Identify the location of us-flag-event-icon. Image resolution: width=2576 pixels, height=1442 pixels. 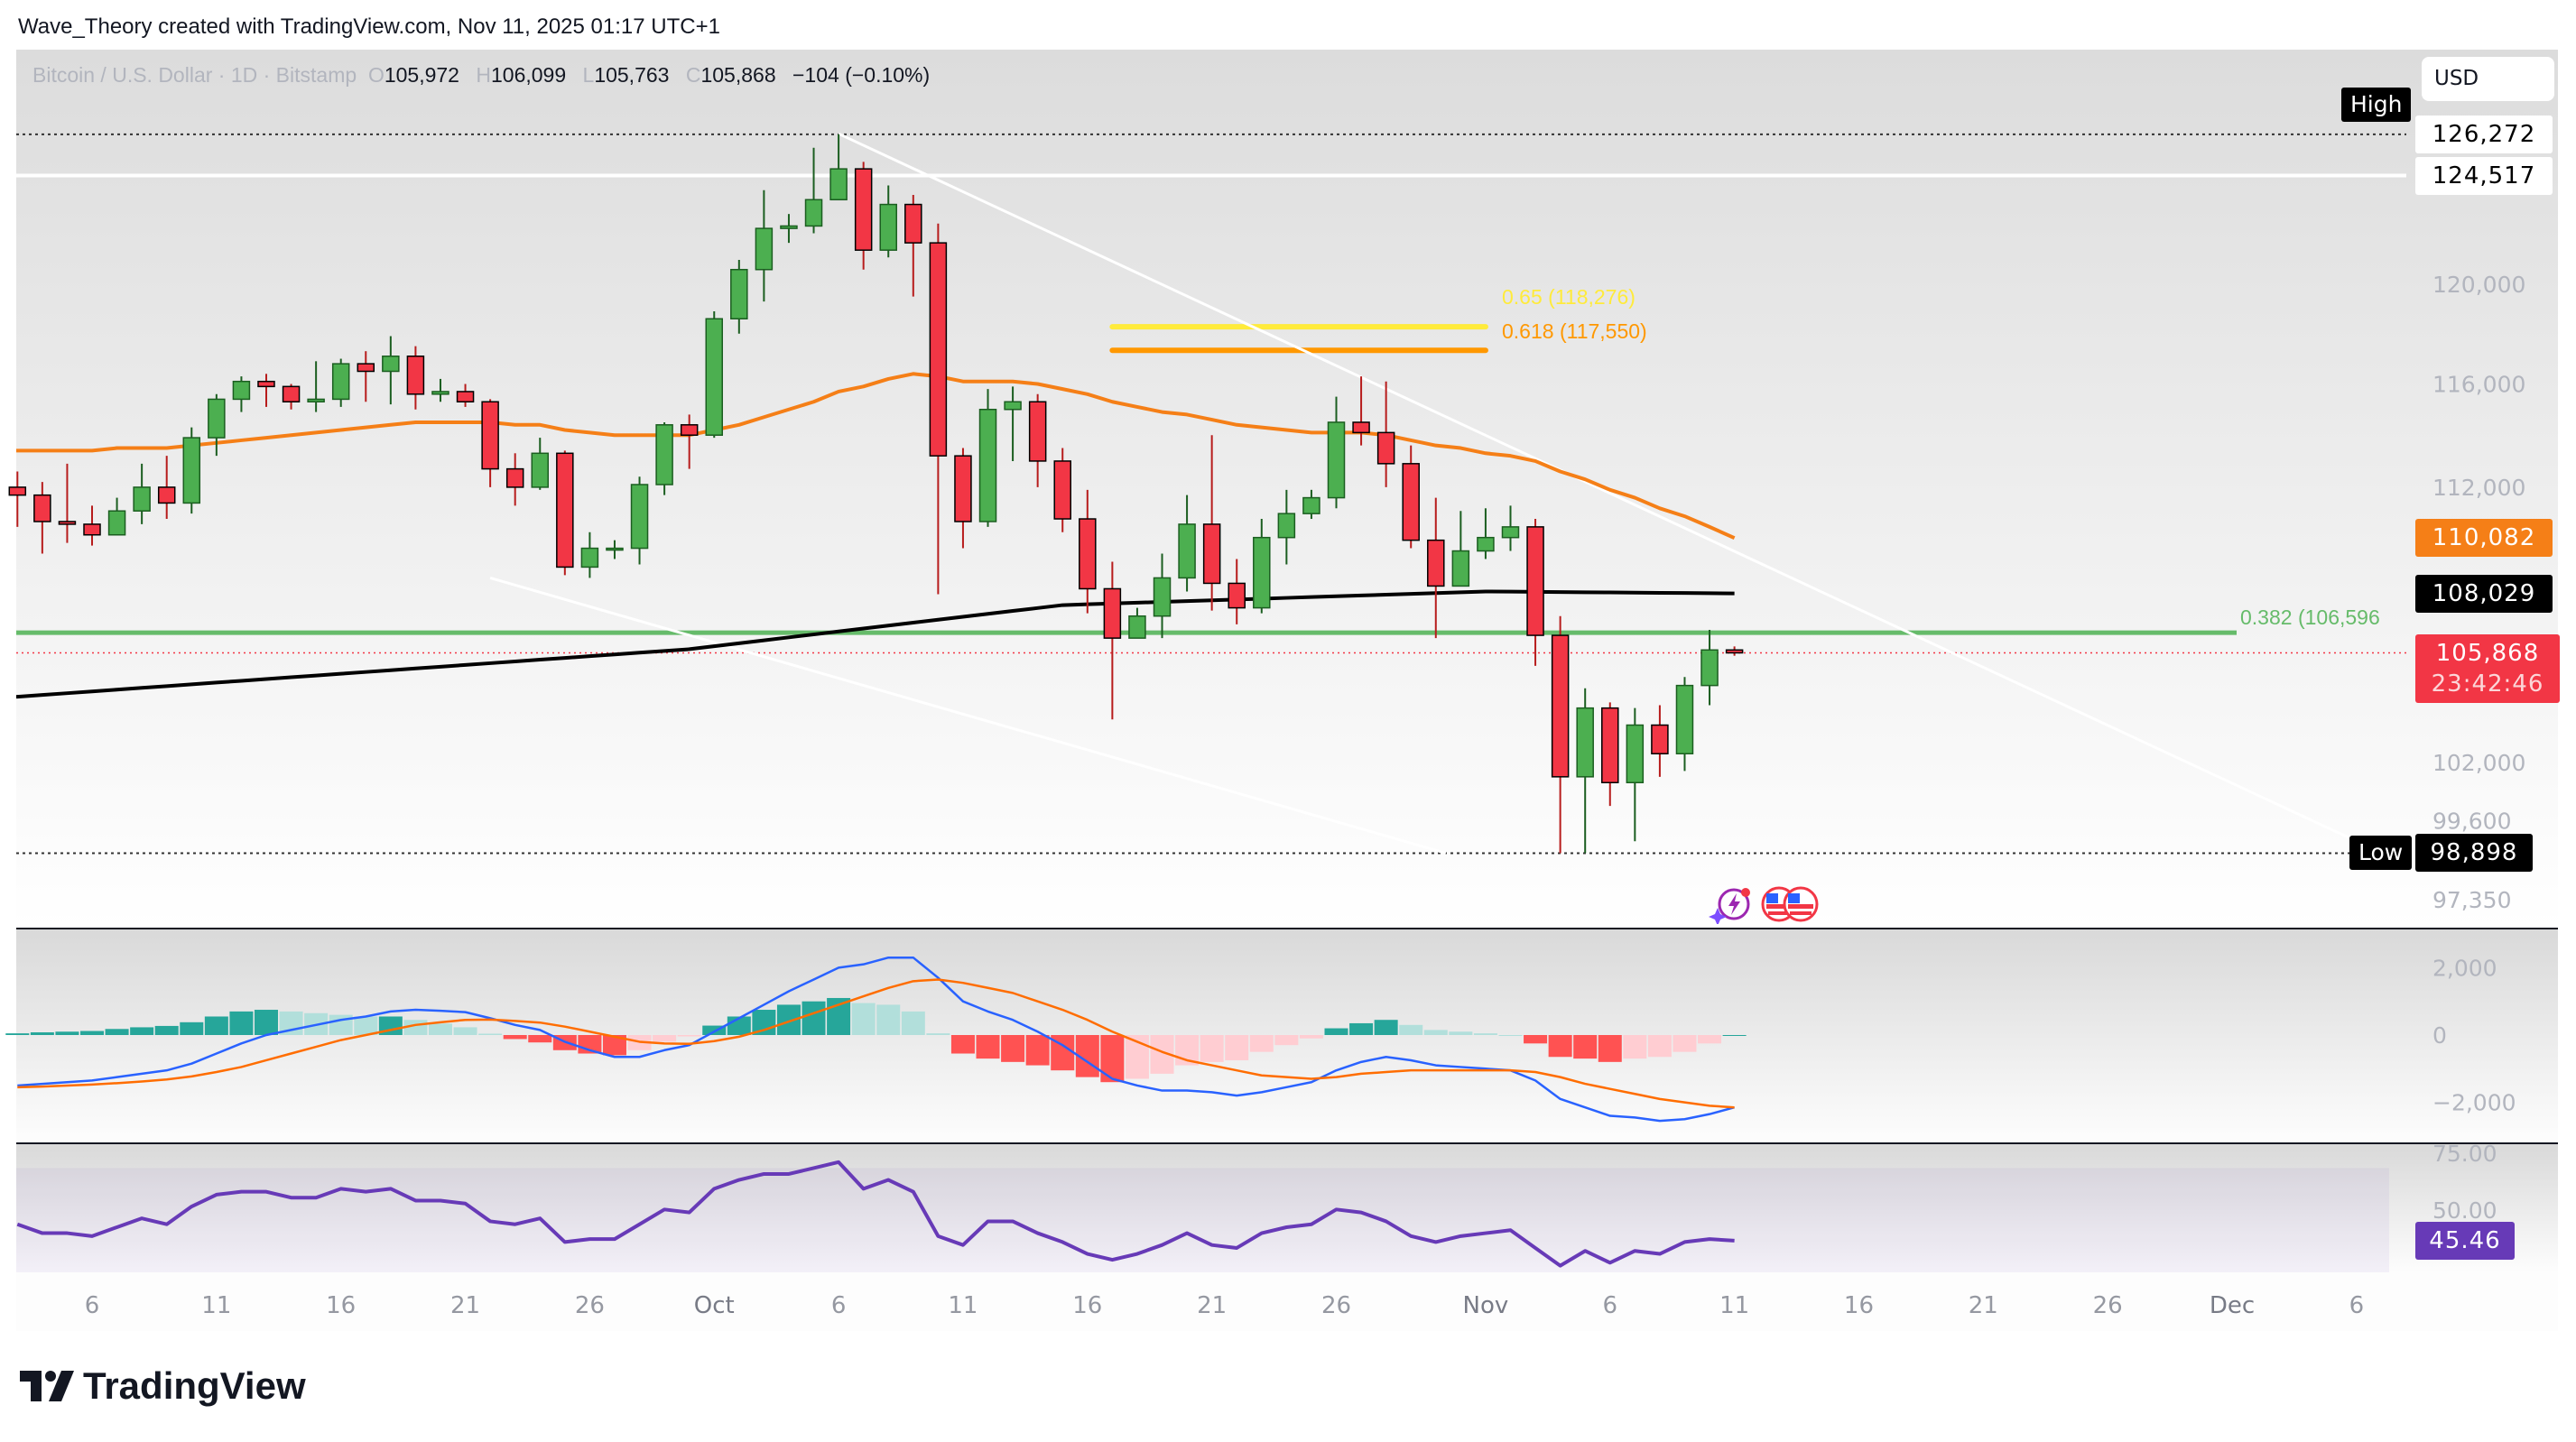
(1790, 904).